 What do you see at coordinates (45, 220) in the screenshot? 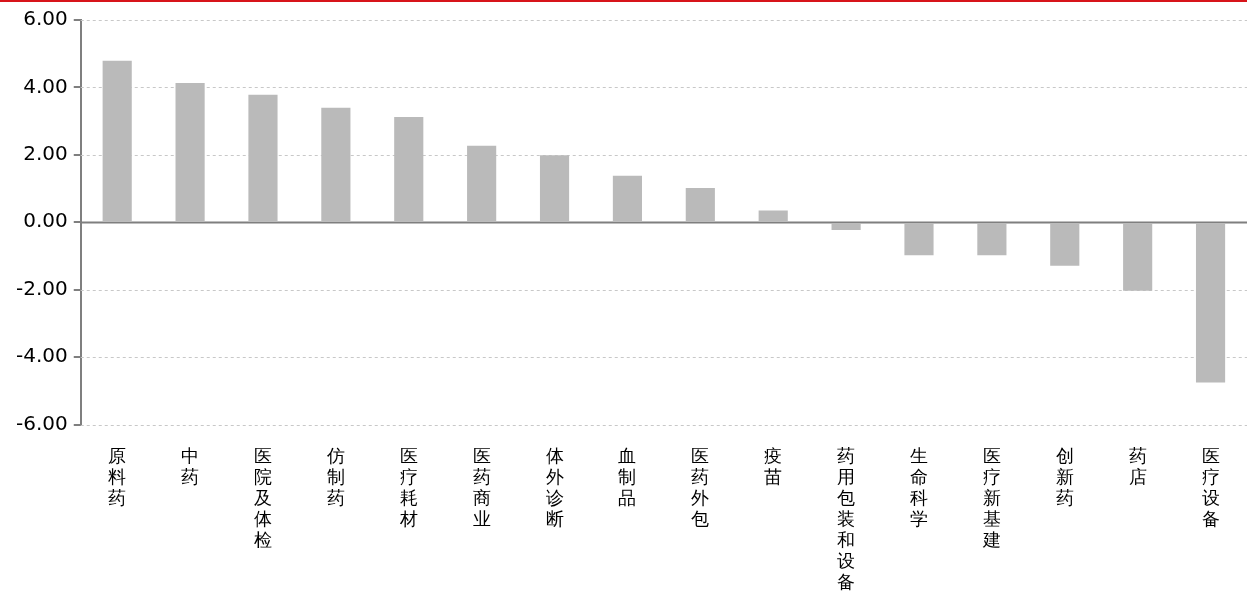
I see `y-tick-label: 0.00` at bounding box center [45, 220].